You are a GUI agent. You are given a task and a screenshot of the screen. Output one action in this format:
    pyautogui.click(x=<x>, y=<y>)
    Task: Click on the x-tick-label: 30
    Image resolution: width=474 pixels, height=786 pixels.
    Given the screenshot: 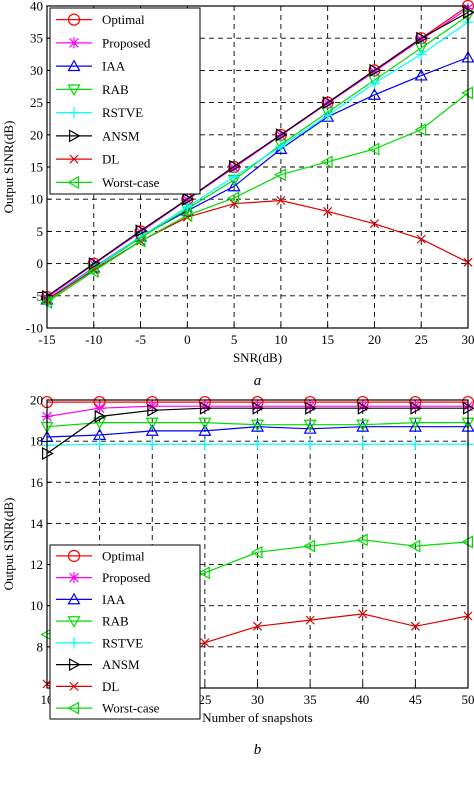 What is the action you would take?
    pyautogui.click(x=468, y=339)
    